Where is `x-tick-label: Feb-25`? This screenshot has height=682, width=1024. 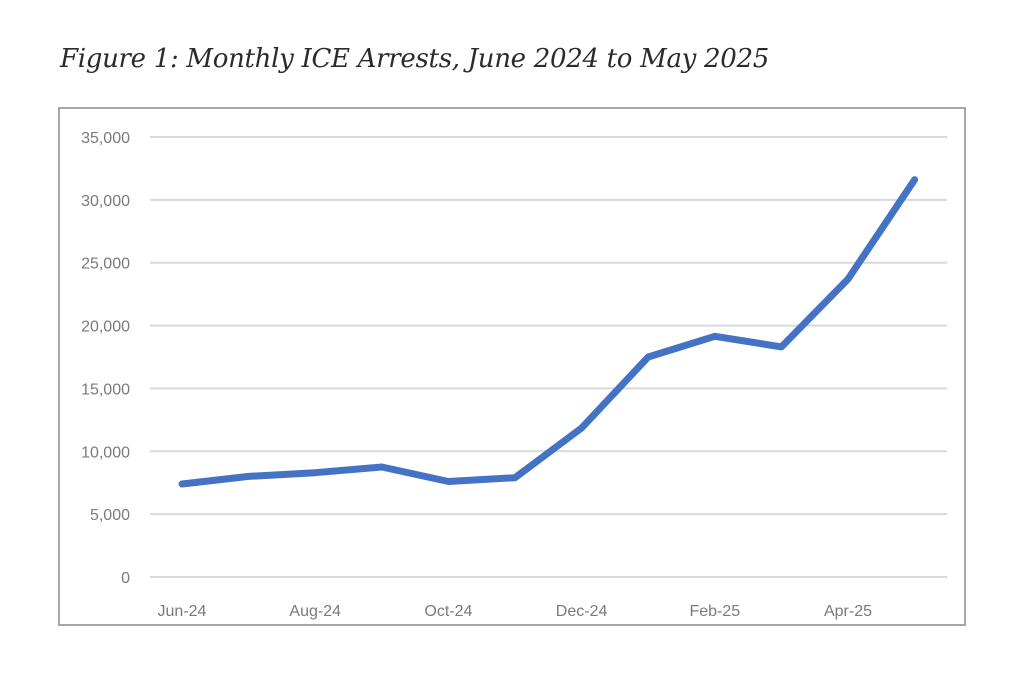
x-tick-label: Feb-25 is located at coordinates (714, 611).